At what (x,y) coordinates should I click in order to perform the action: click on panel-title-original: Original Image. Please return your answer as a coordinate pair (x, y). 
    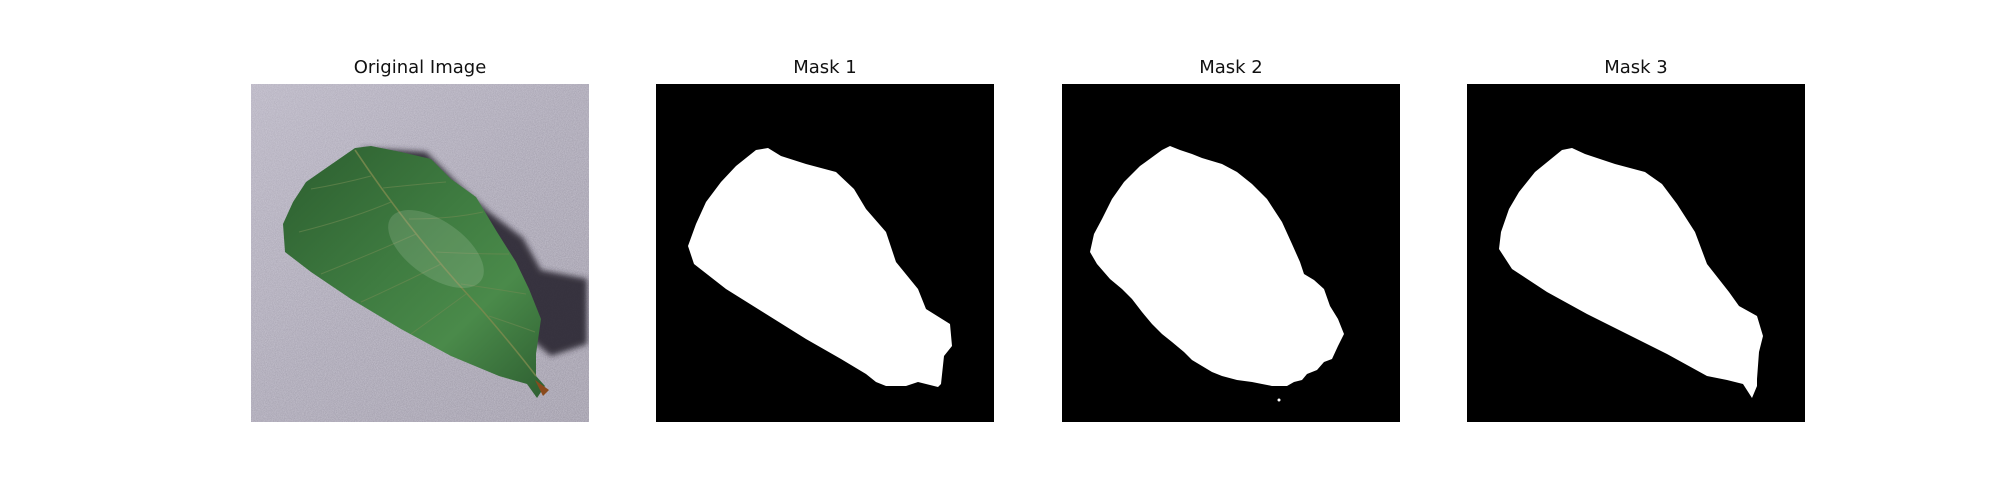
    Looking at the image, I should click on (420, 67).